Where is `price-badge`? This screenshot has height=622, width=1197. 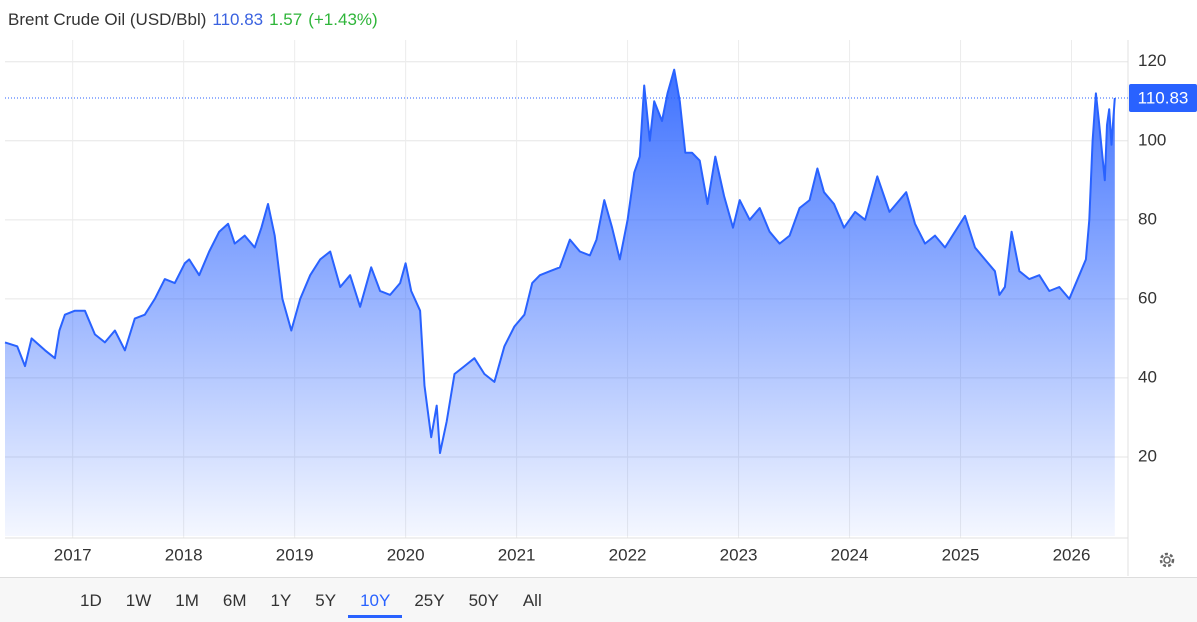
price-badge is located at coordinates (1163, 97).